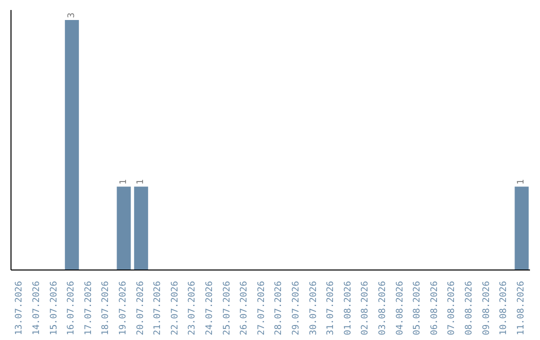  What do you see at coordinates (71, 308) in the screenshot?
I see `x-tick-label: 16.07.2026` at bounding box center [71, 308].